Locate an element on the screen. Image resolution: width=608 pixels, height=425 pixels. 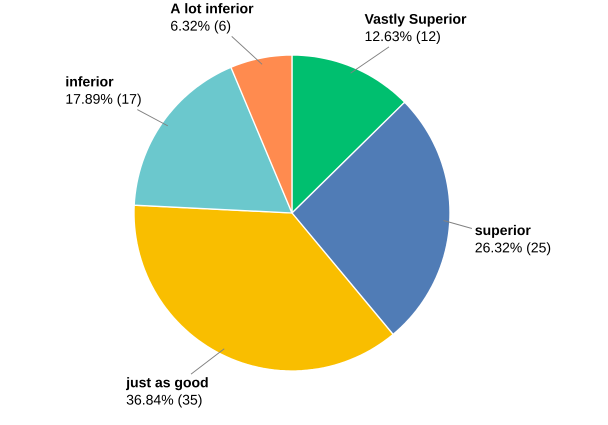
data-label: 12.63% (12) is located at coordinates (403, 37).